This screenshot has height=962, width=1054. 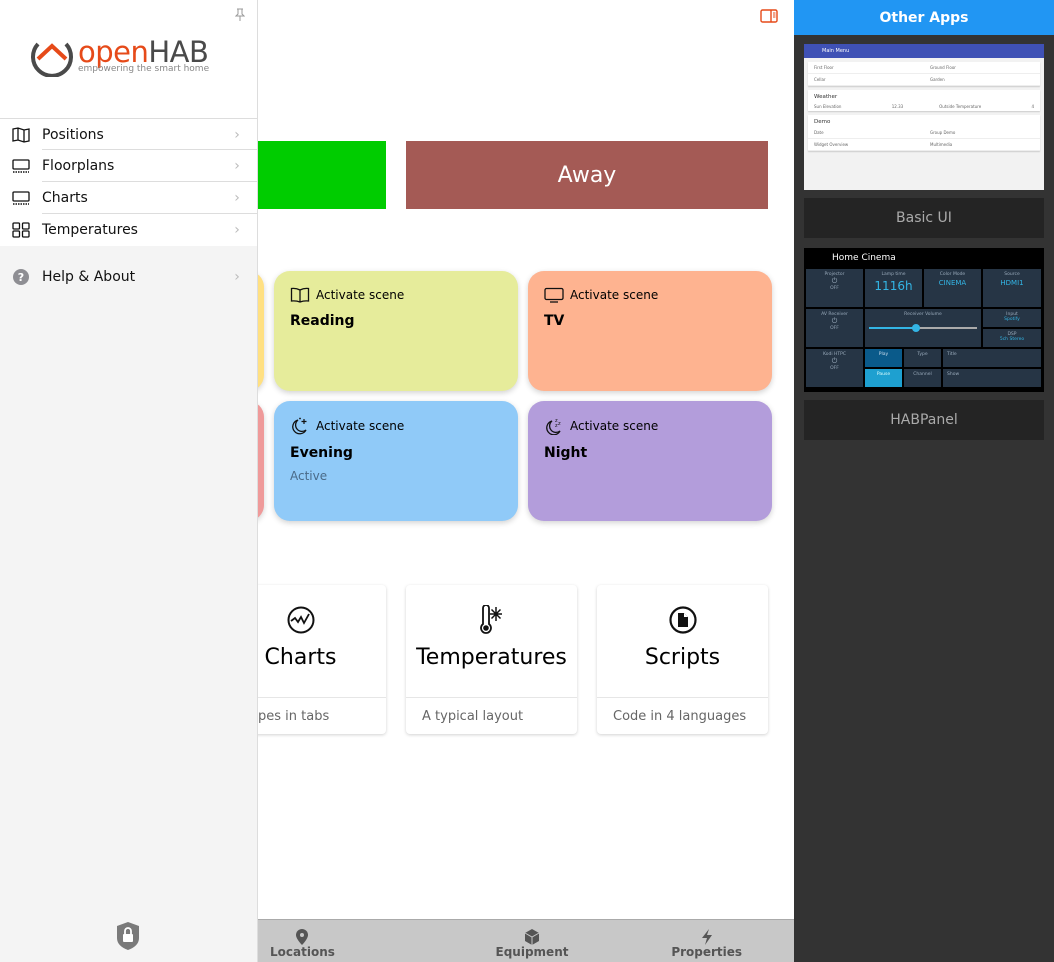 I want to click on scene-state: Active, so click(x=309, y=476).